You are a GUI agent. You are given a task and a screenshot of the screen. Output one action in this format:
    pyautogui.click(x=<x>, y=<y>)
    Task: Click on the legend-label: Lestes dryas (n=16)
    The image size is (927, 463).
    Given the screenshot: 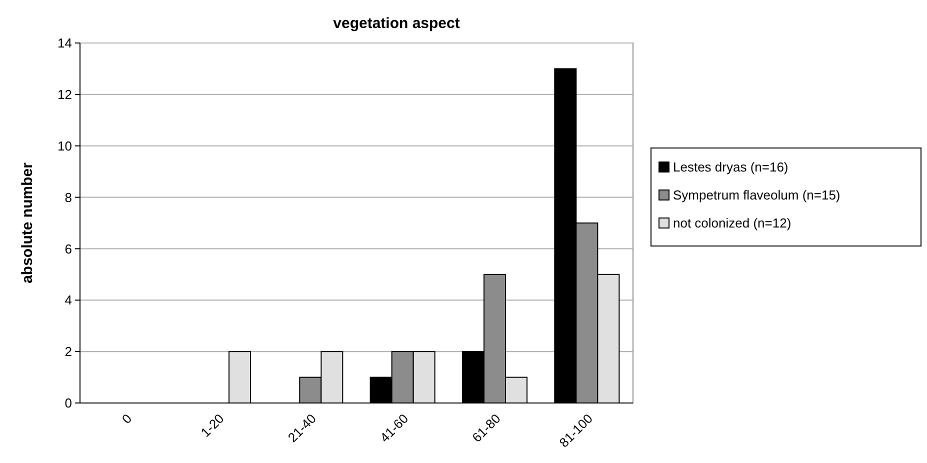 What is the action you would take?
    pyautogui.click(x=730, y=167)
    